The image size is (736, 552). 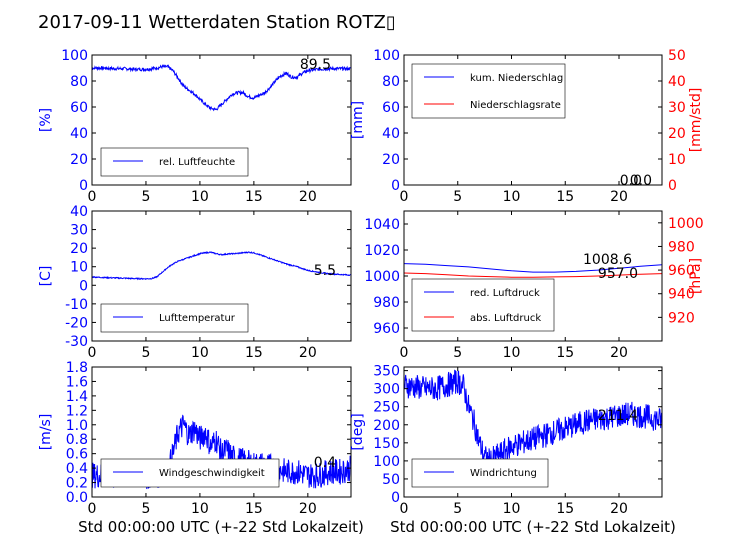 What do you see at coordinates (382, 225) in the screenshot?
I see `y-tick-label: 1040` at bounding box center [382, 225].